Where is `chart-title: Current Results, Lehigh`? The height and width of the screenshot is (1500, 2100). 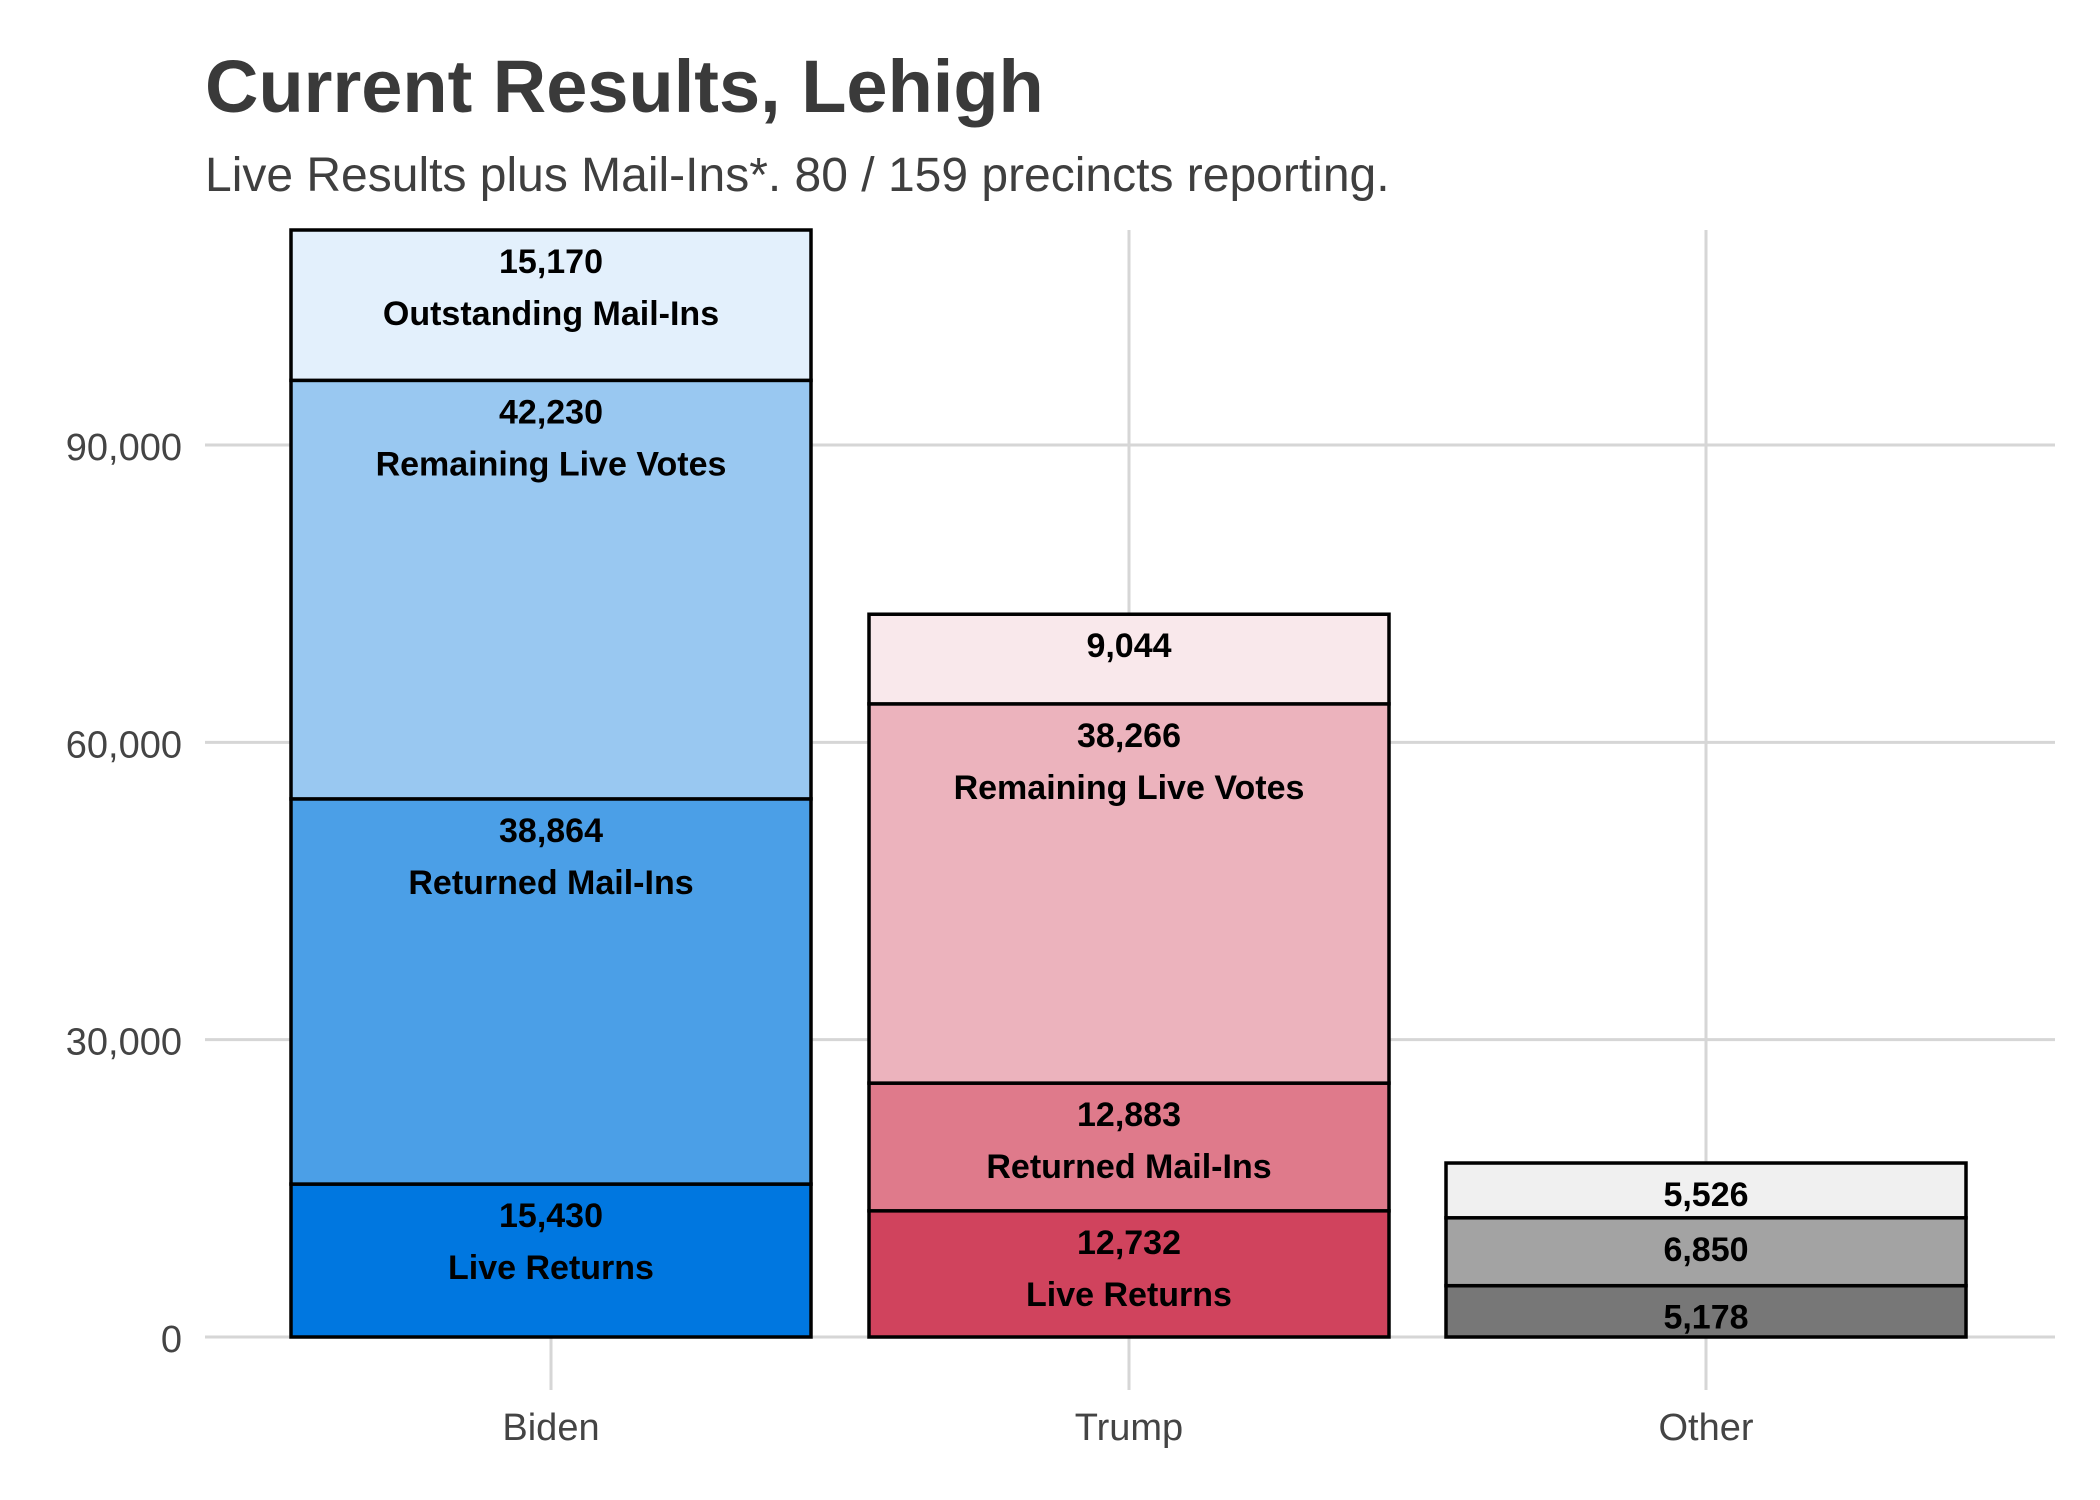 chart-title: Current Results, Lehigh is located at coordinates (624, 86).